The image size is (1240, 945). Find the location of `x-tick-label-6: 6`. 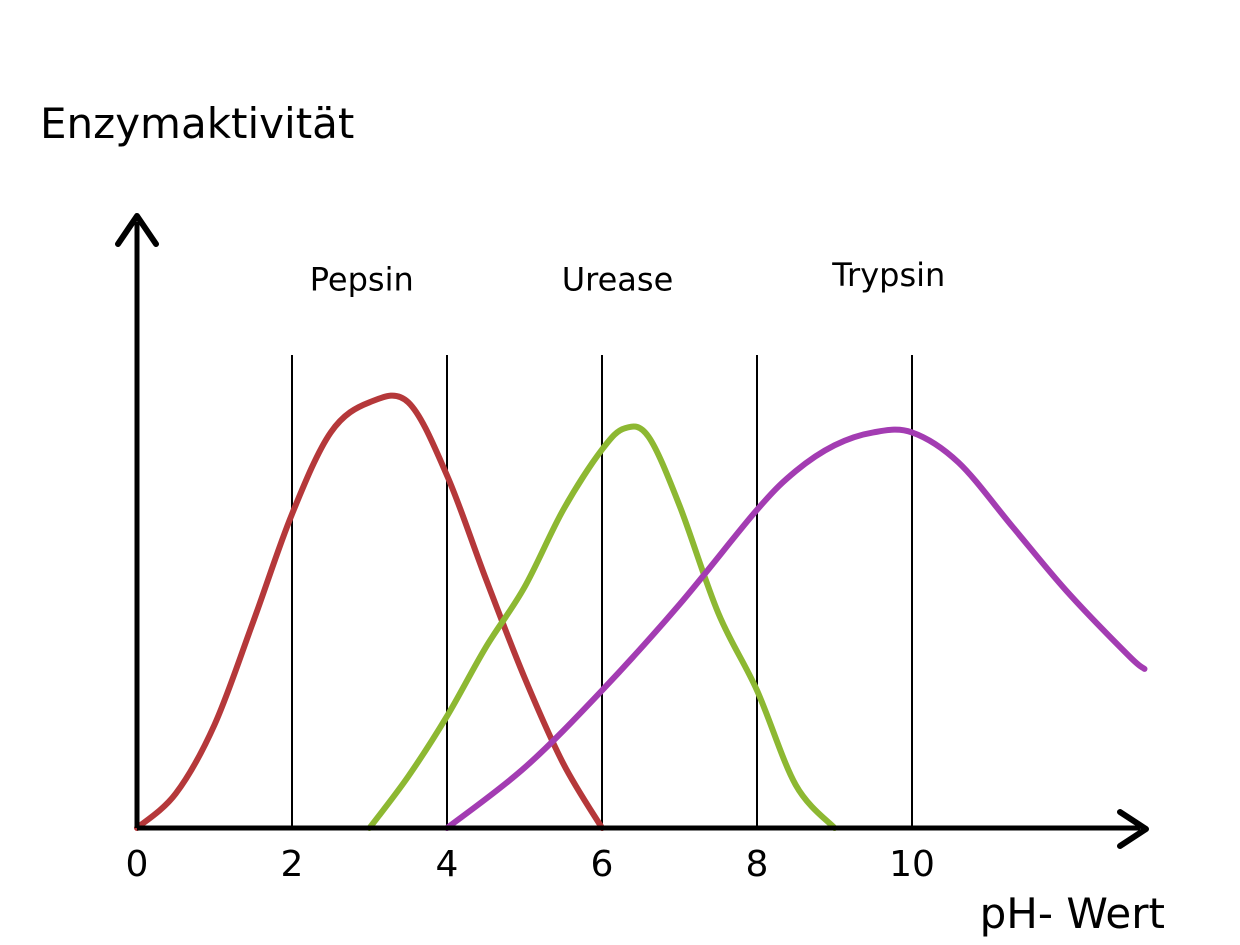

x-tick-label-6: 6 is located at coordinates (602, 864).